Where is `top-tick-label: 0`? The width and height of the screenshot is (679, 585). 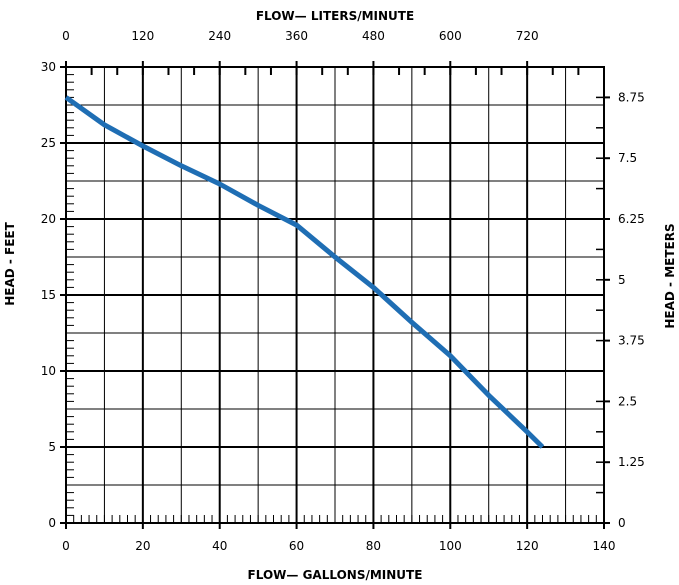 top-tick-label: 0 is located at coordinates (66, 36).